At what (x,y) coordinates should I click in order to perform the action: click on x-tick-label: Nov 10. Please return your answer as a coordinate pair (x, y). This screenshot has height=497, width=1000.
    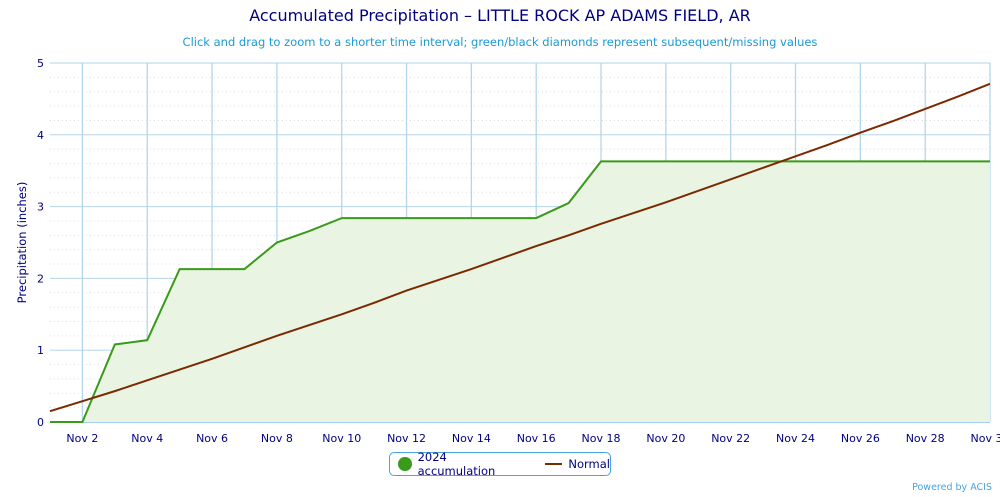
    Looking at the image, I should click on (341, 438).